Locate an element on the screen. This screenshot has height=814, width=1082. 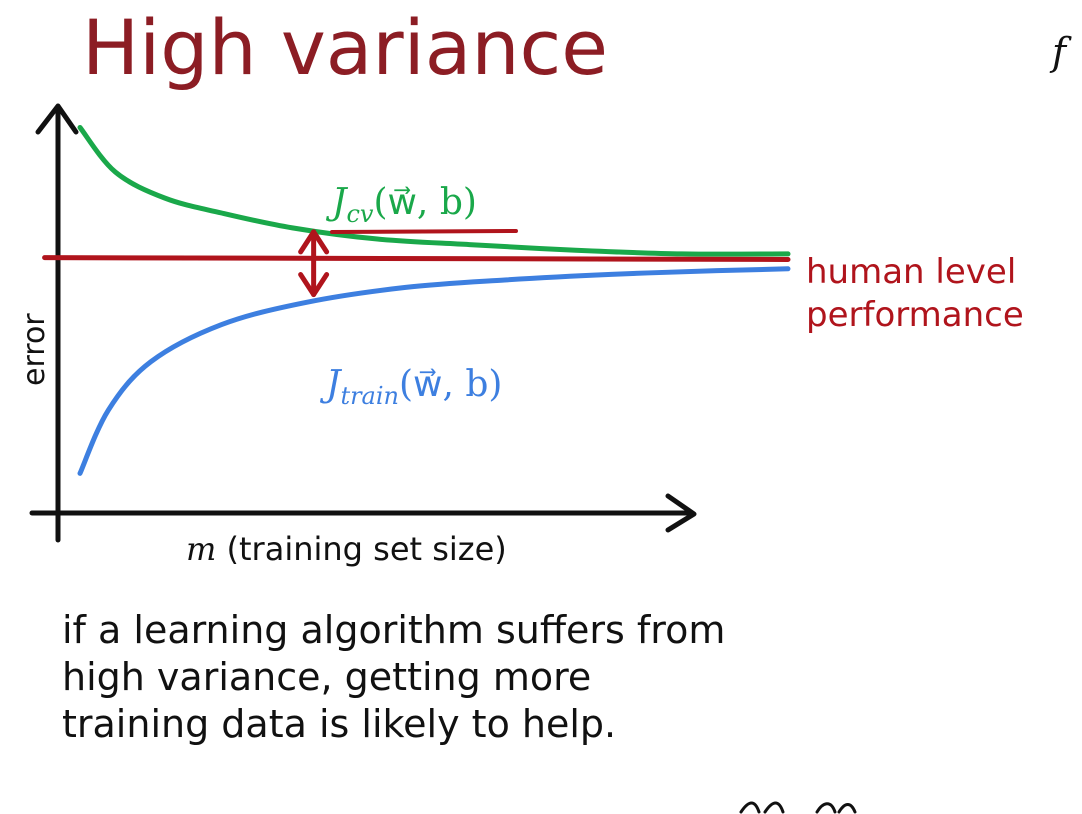
gap-arrow-head-top is located at coordinates (314, 242).